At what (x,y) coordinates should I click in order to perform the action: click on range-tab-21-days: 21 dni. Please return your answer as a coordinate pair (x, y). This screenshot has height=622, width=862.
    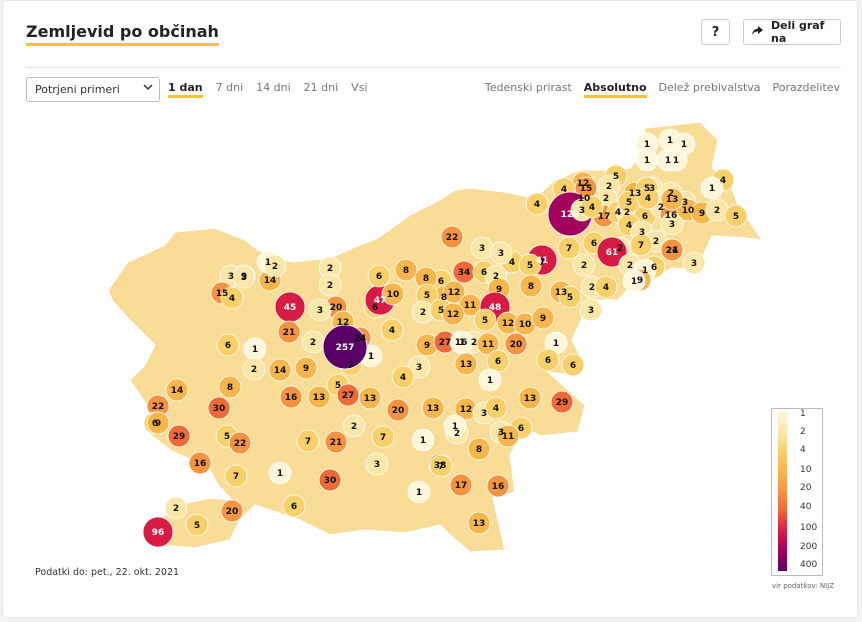
    Looking at the image, I should click on (321, 87).